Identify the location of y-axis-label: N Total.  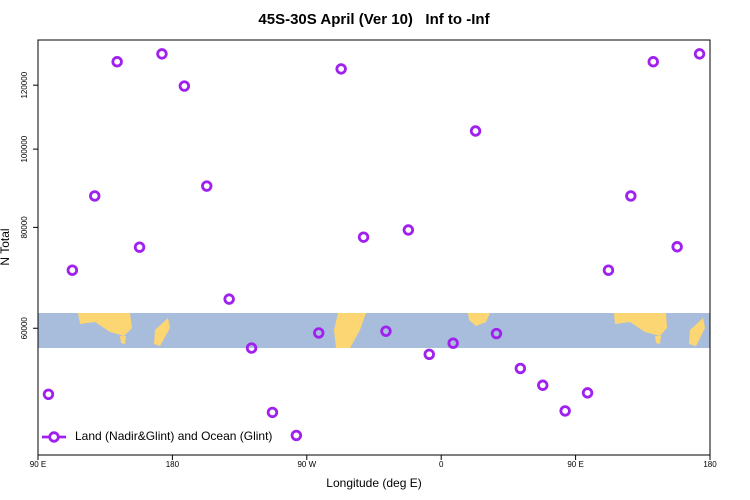
(6, 246).